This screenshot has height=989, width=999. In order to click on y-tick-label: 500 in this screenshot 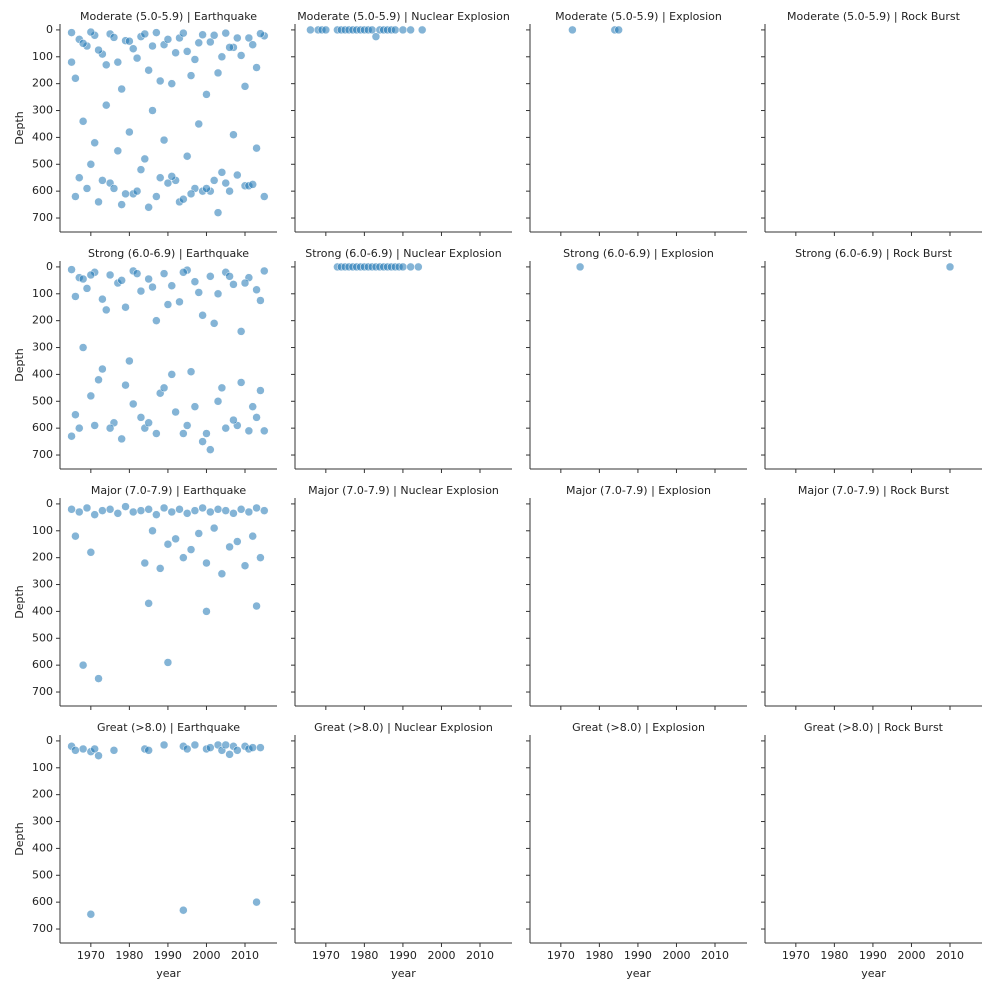, I will do `click(42, 163)`.